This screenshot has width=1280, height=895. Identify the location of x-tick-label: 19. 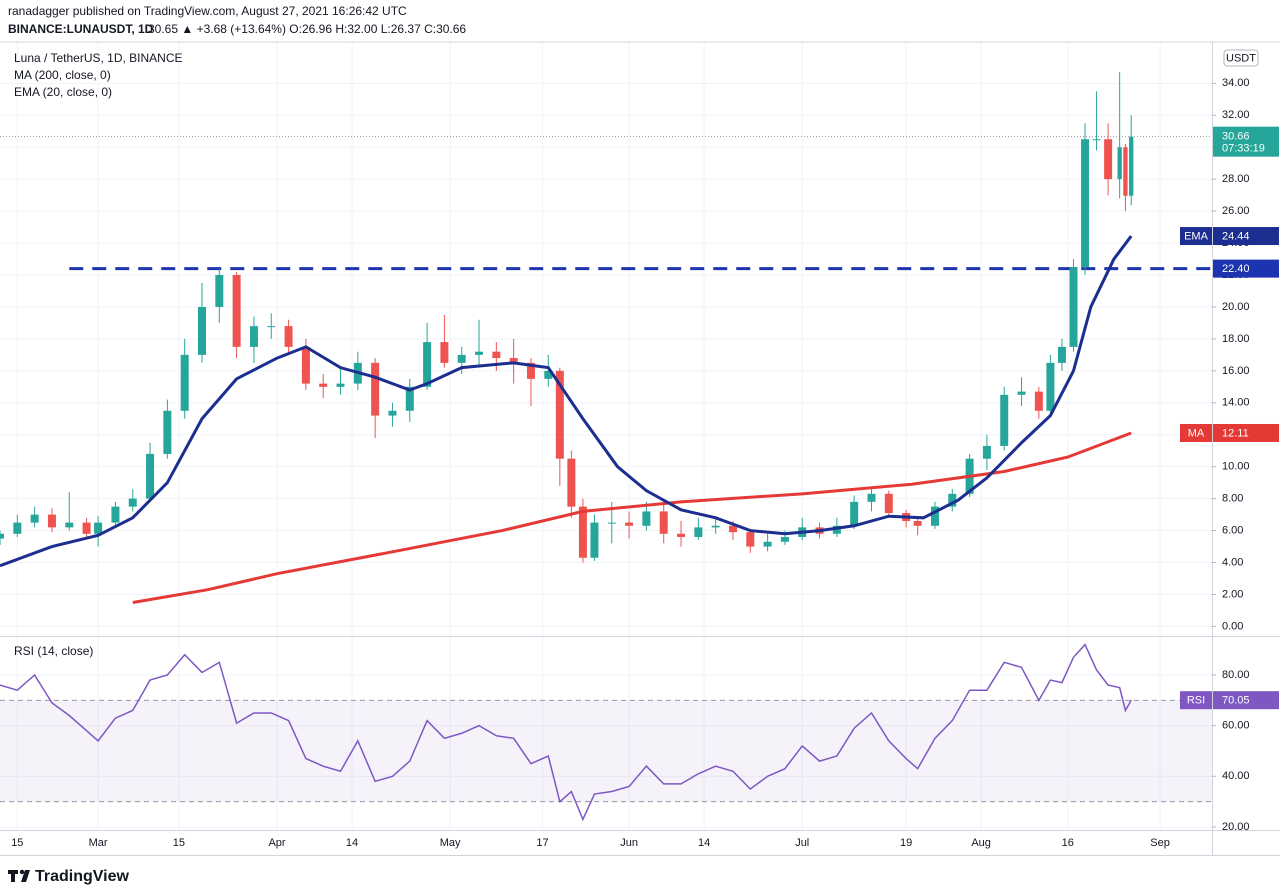
(906, 843).